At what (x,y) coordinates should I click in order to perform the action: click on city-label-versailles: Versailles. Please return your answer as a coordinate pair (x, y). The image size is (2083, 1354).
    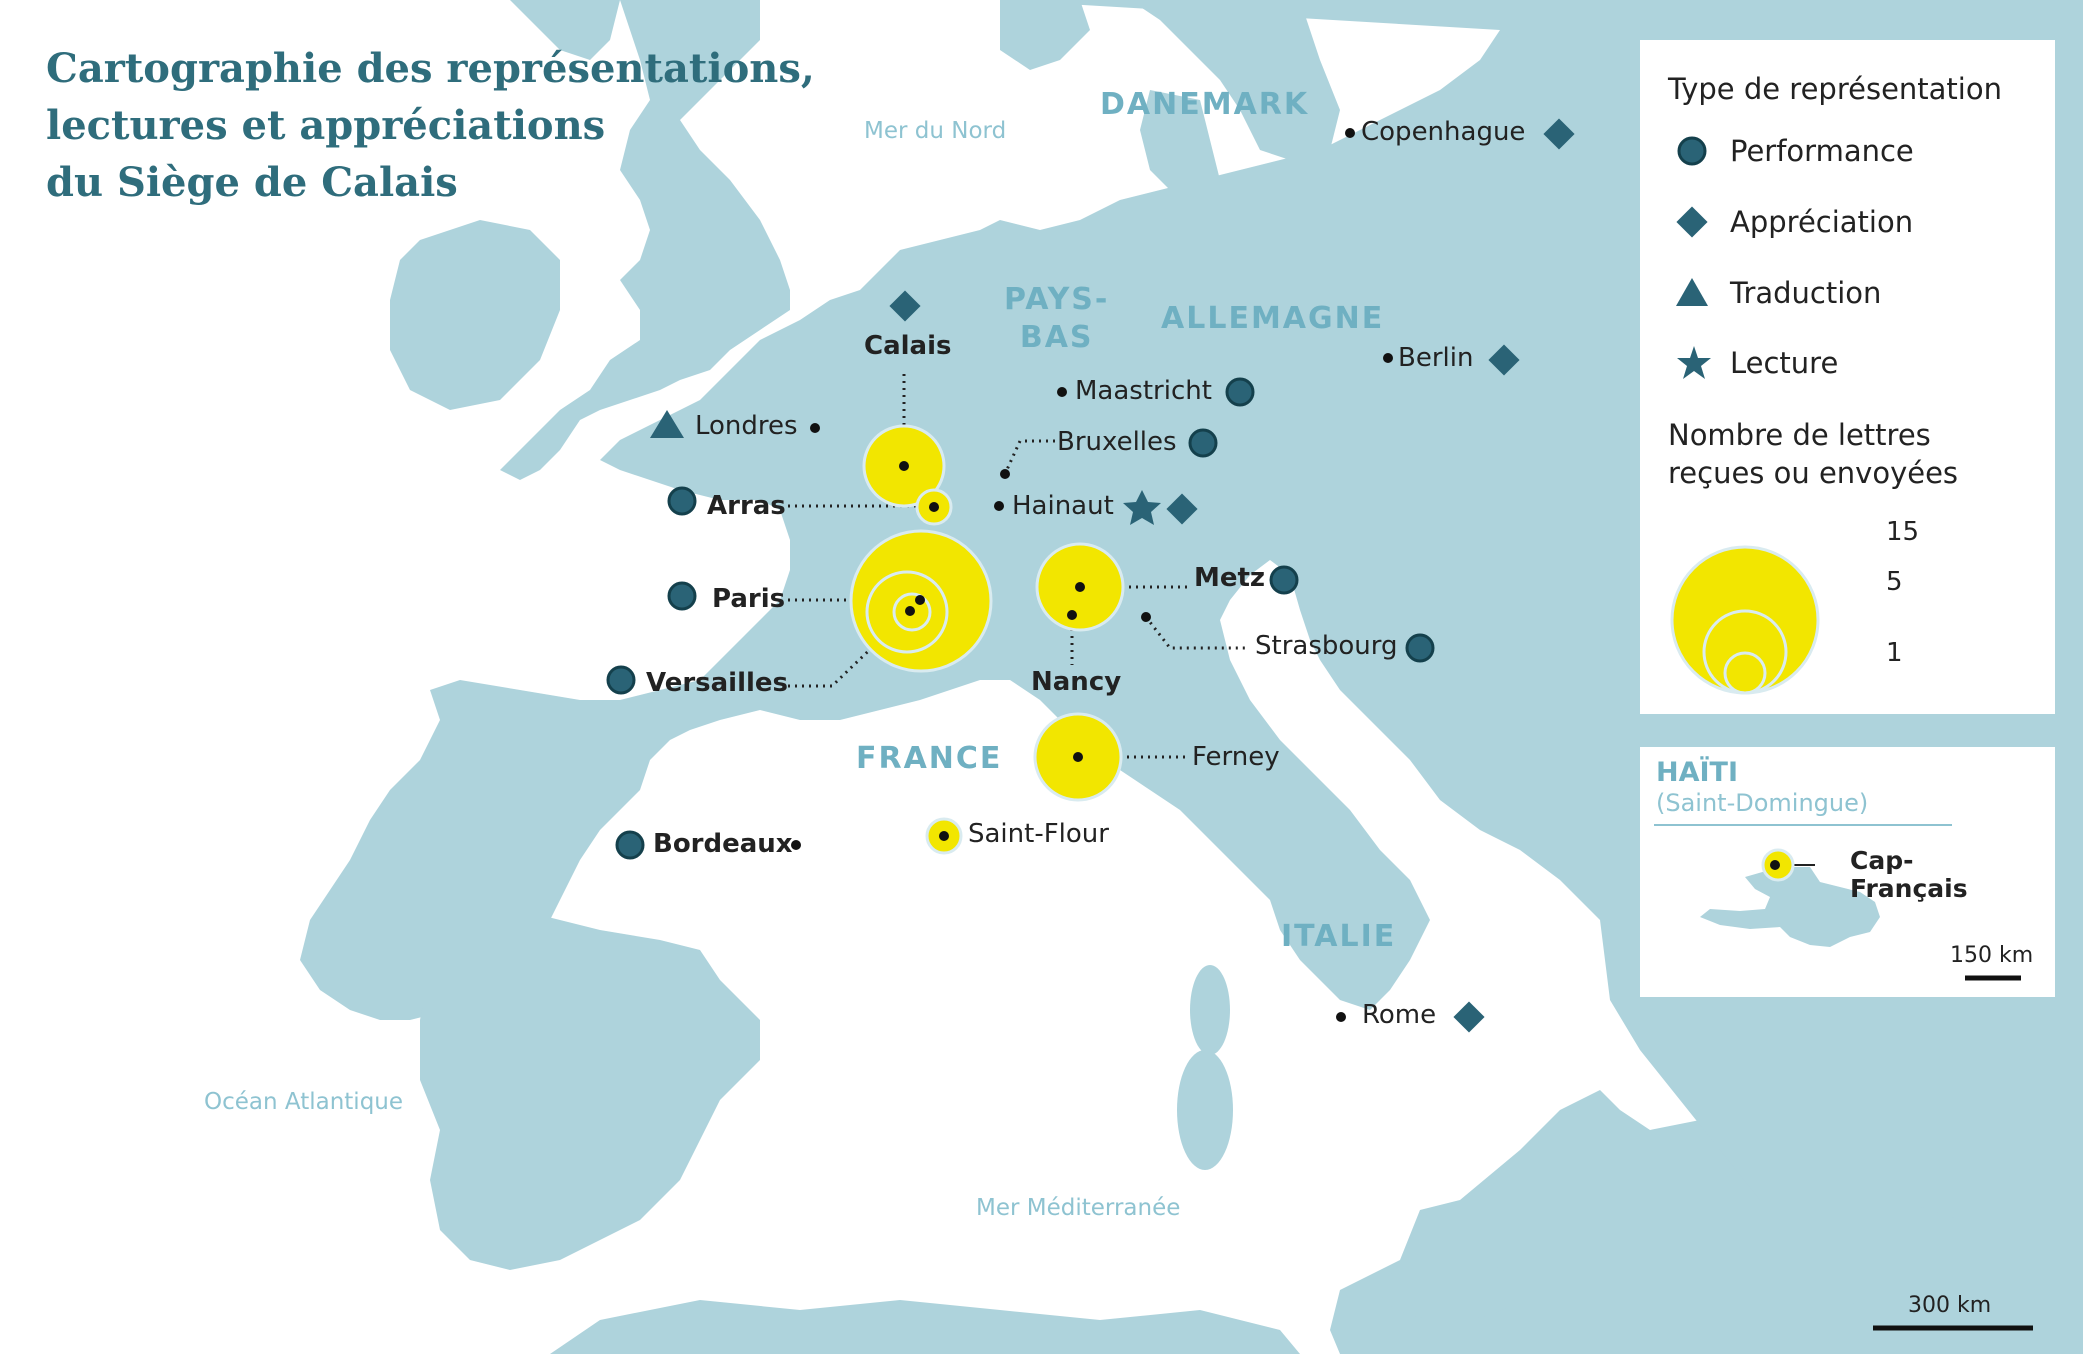
    Looking at the image, I should click on (717, 683).